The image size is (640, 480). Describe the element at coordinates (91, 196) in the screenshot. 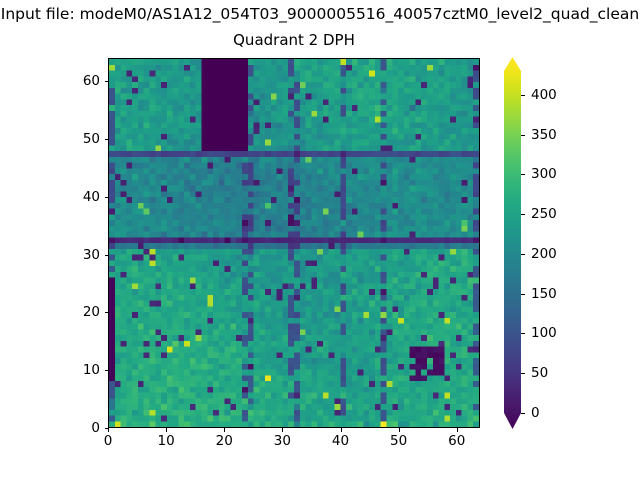

I see `y-tick-label: 40` at that location.